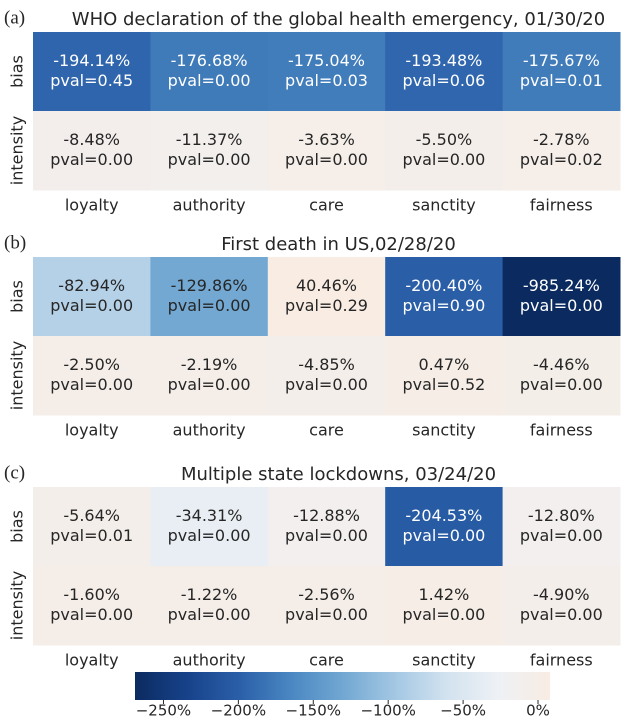  I want to click on cell-value-label: -1.60%, so click(91, 594).